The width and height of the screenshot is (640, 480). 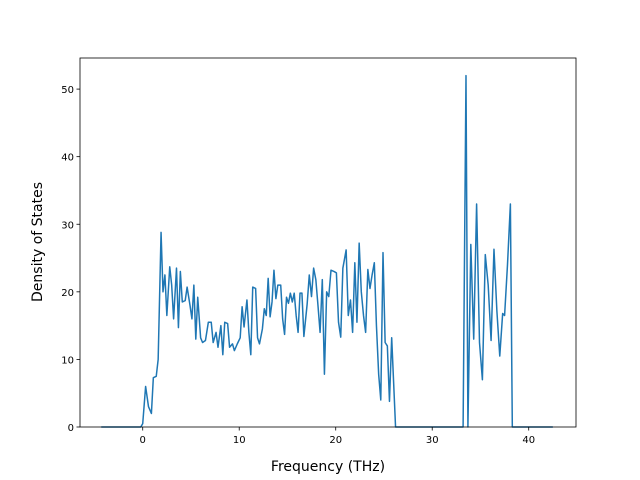 What do you see at coordinates (67, 360) in the screenshot?
I see `y-tick-label: 10` at bounding box center [67, 360].